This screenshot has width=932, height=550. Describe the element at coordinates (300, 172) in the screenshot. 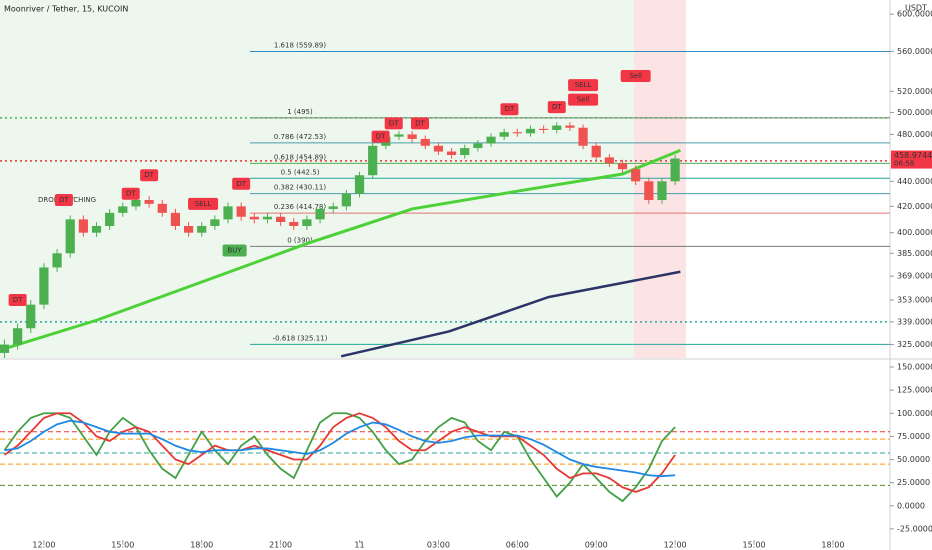

I see `fib-label: 0.5 (442.5)` at that location.